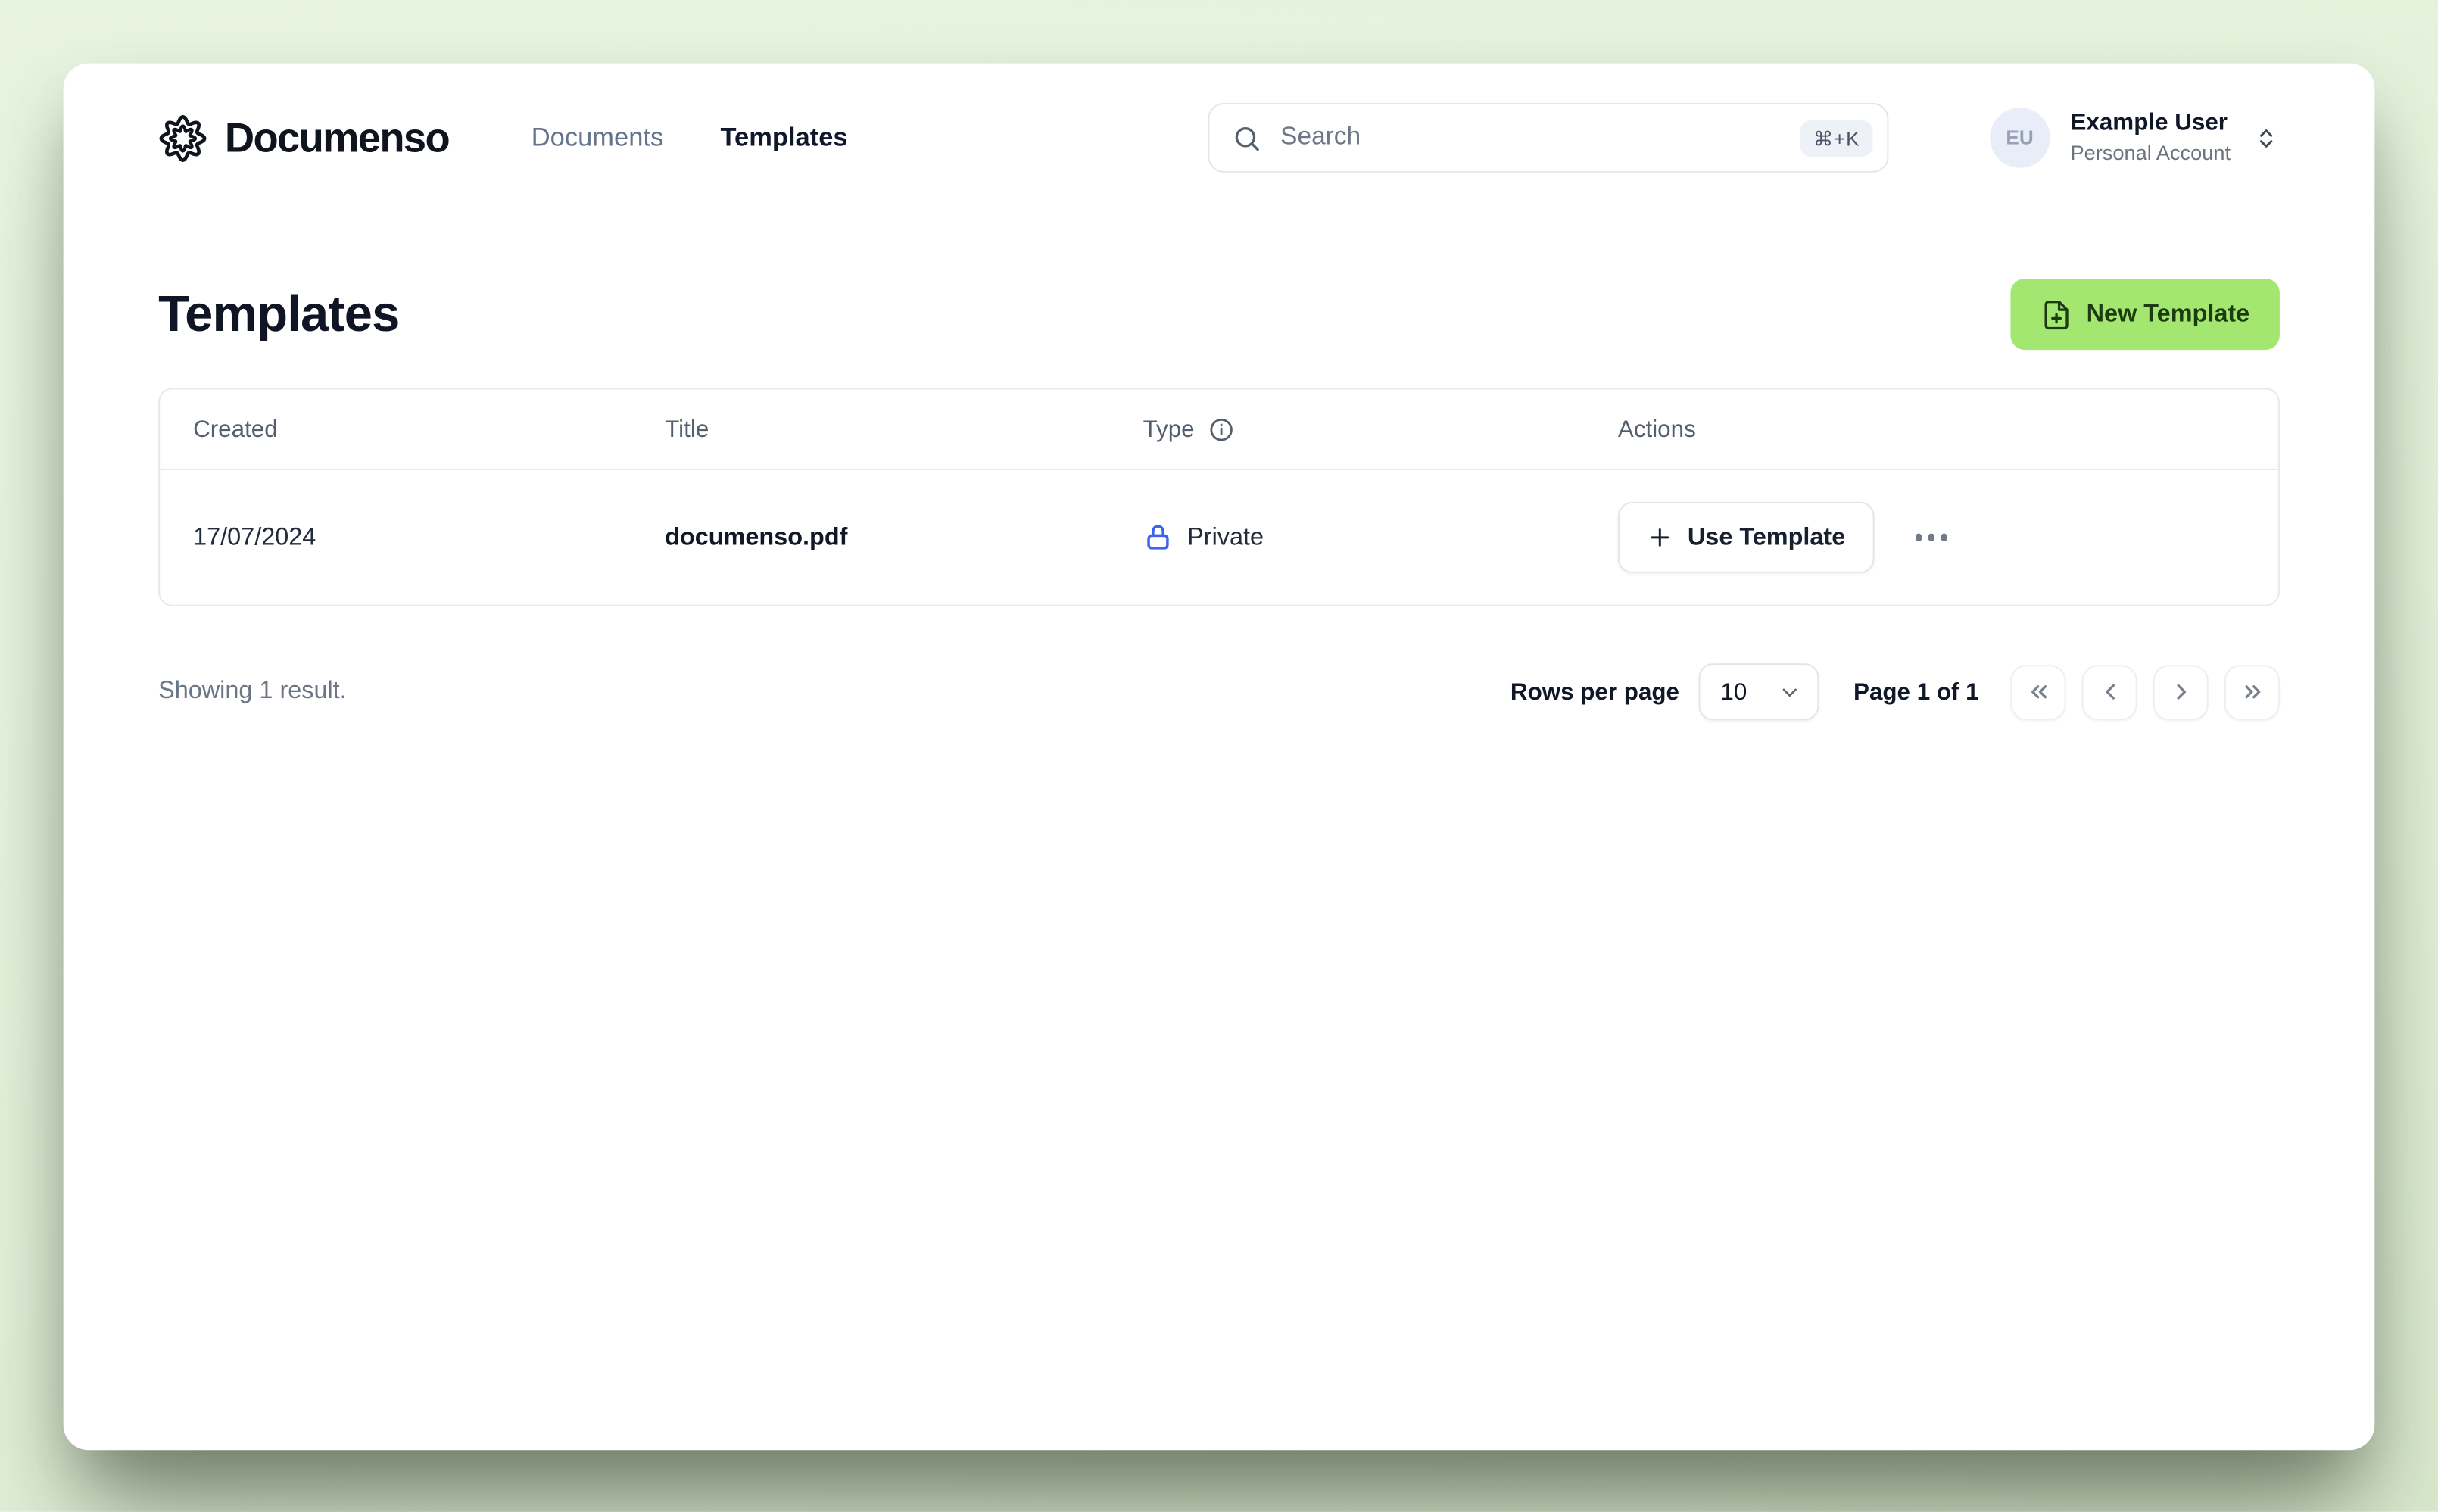 The image size is (2438, 1512). Describe the element at coordinates (1931, 537) in the screenshot. I see `row-menu-button` at that location.